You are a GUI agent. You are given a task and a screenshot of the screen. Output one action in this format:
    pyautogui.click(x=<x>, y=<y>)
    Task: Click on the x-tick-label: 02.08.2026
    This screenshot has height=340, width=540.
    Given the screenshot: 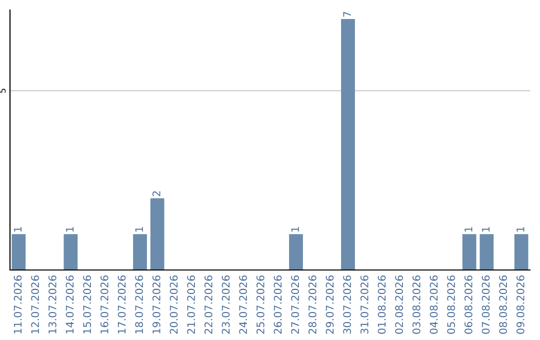 What is the action you would take?
    pyautogui.click(x=399, y=305)
    